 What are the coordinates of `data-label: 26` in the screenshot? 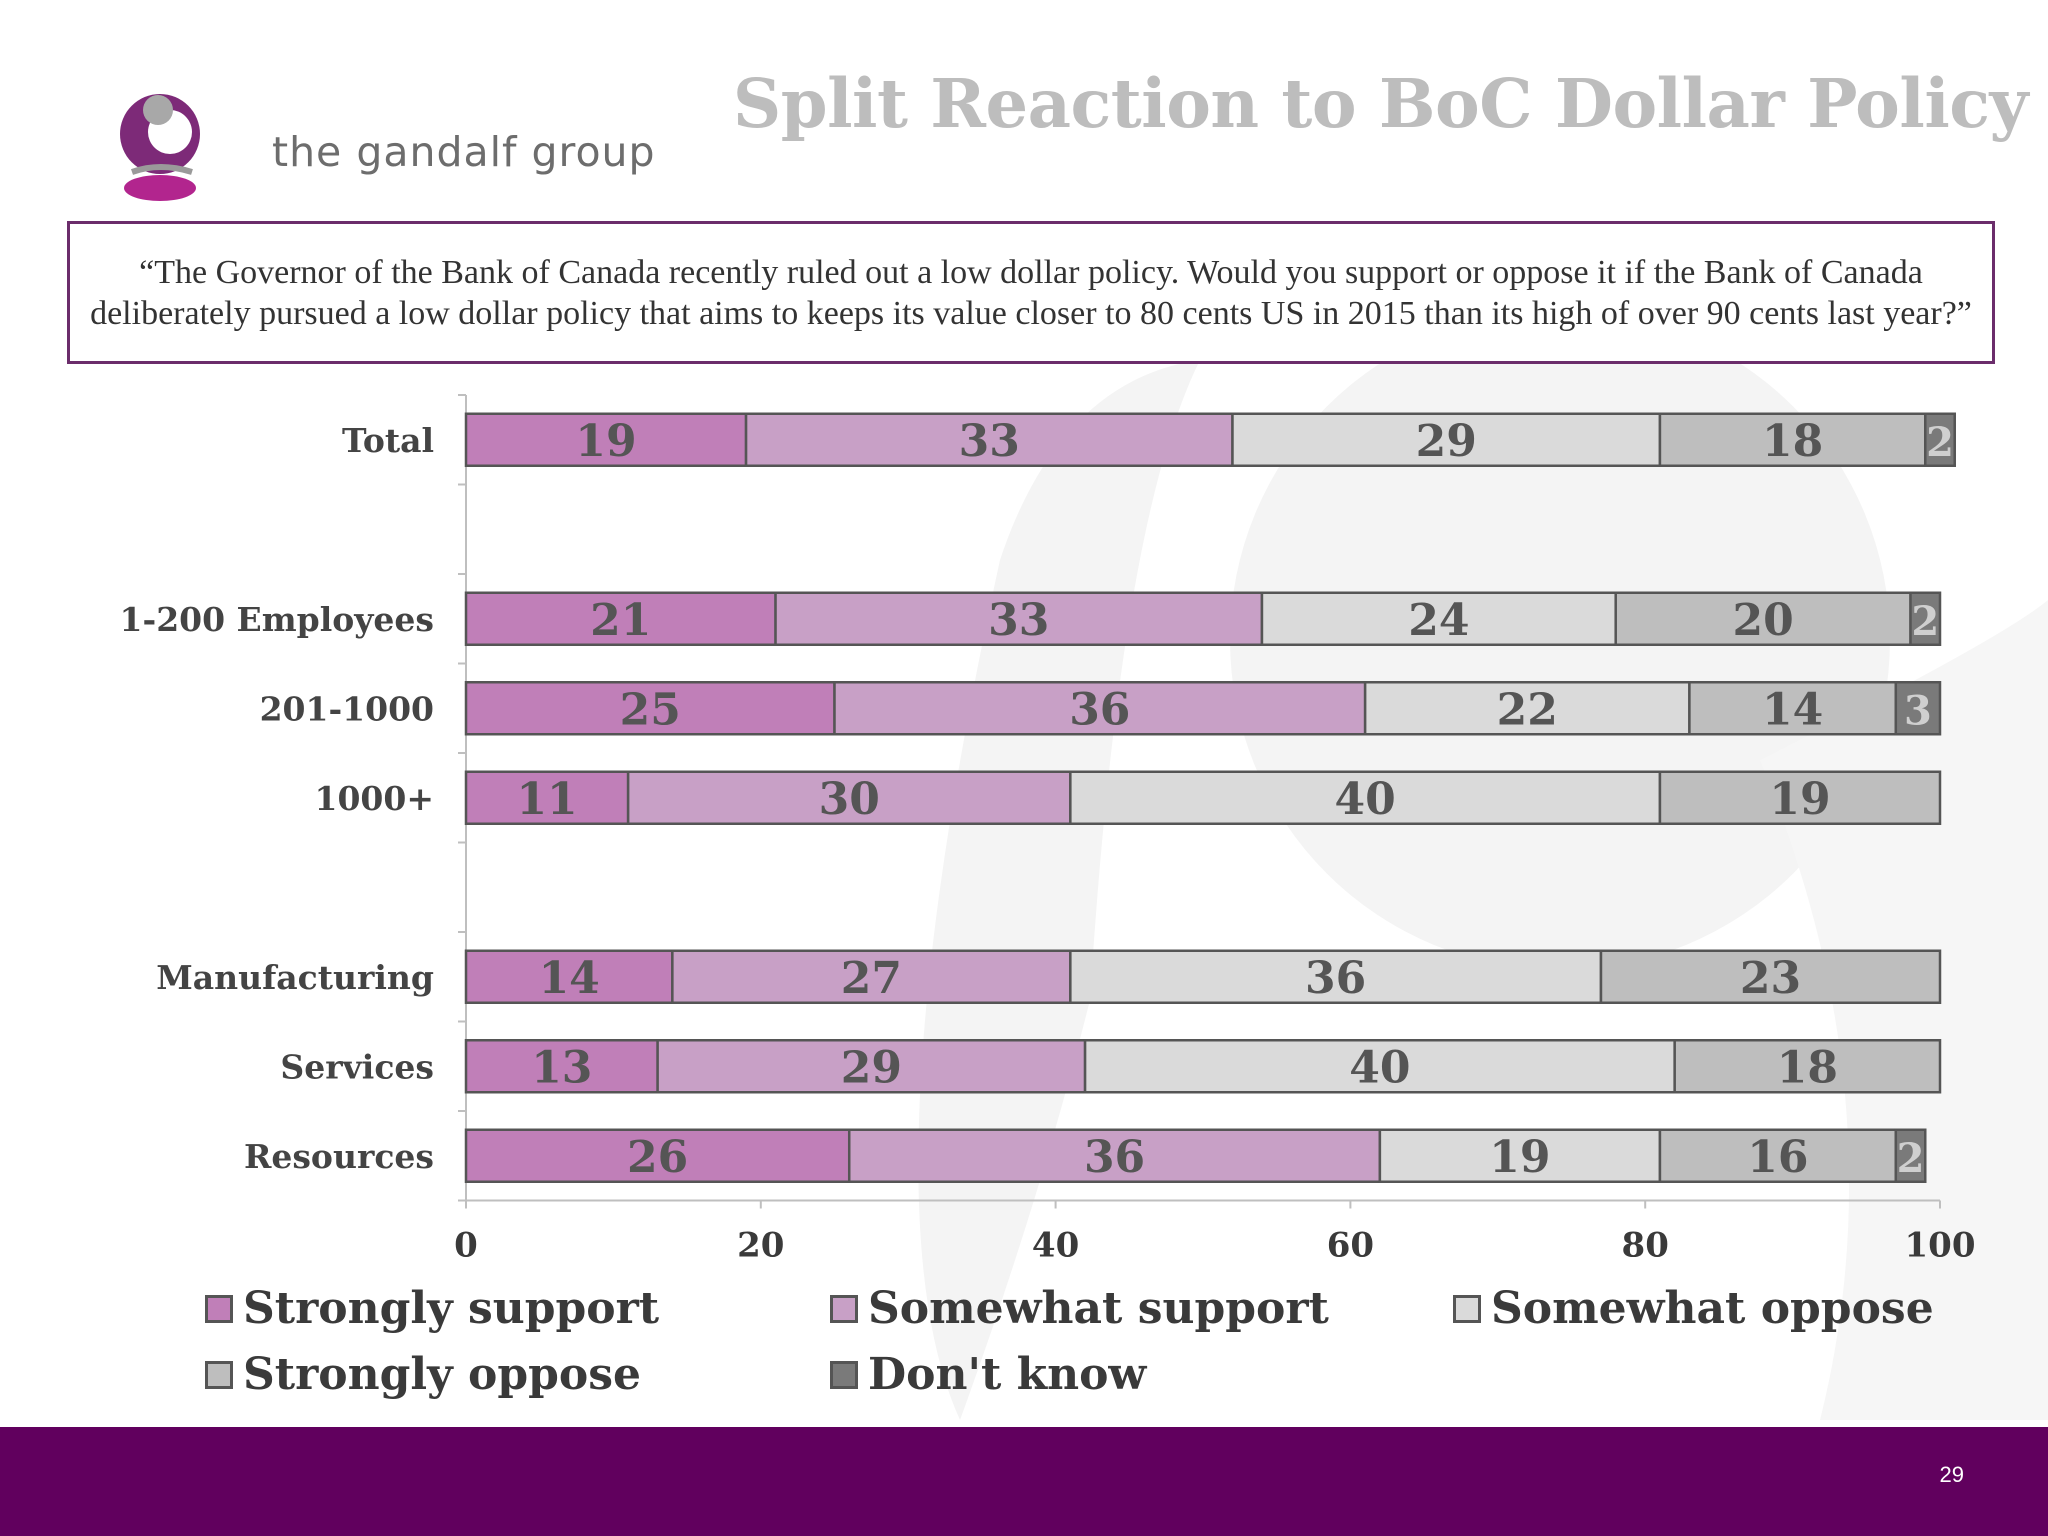 It's located at (657, 1157).